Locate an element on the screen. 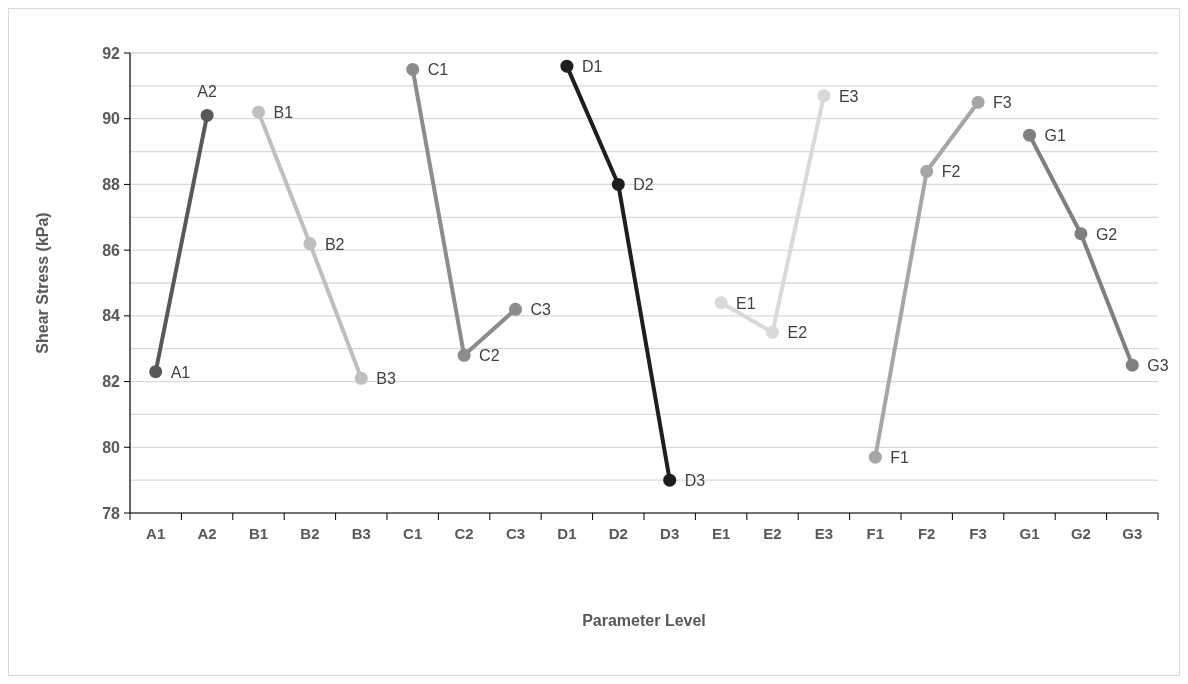 This screenshot has height=684, width=1188. x-tick-label: F3 is located at coordinates (978, 533).